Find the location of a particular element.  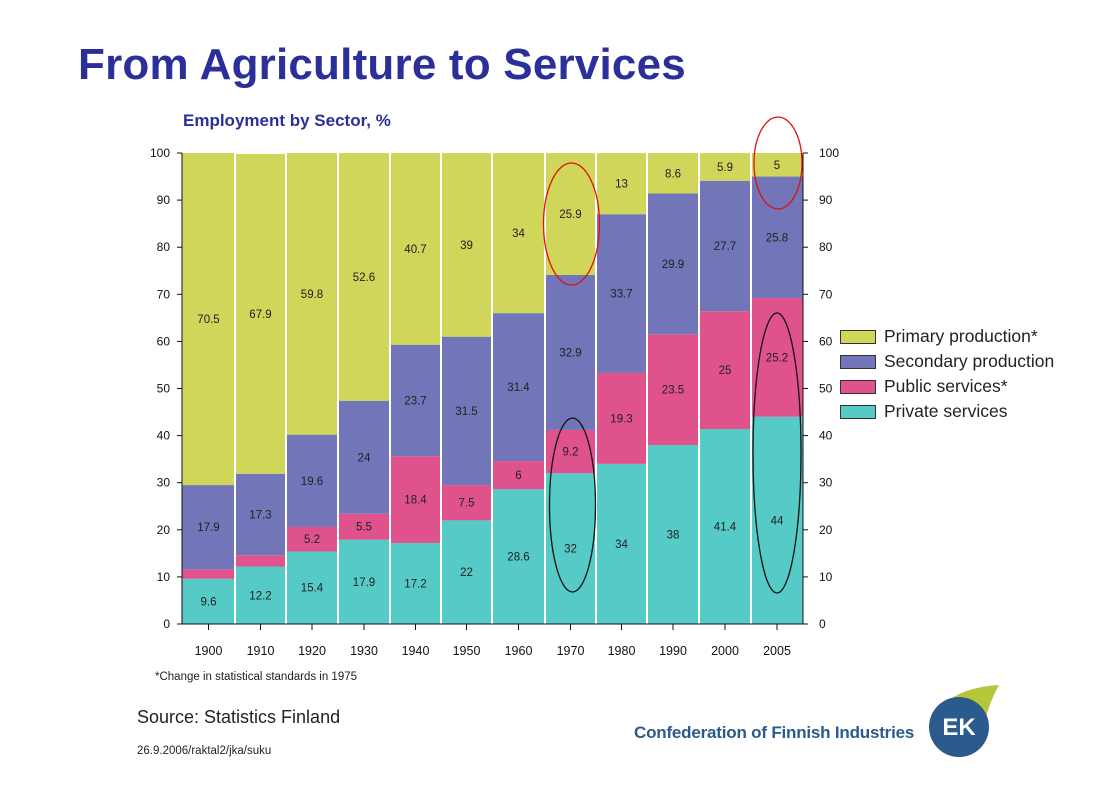

bar-public-1910 is located at coordinates (260, 561).